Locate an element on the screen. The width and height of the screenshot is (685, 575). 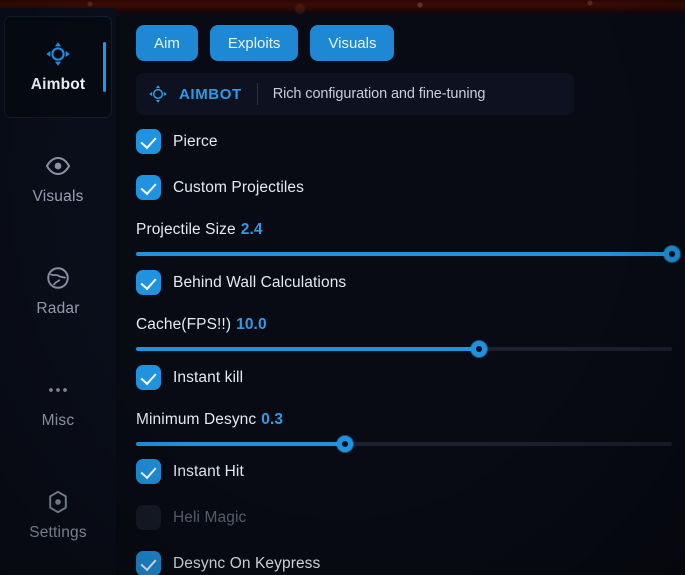
background-game-noise is located at coordinates (342, 8).